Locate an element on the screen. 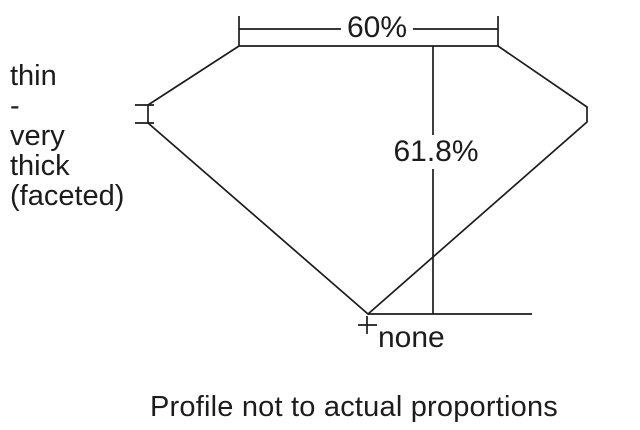  figure-caption: Profile not to actual proportions is located at coordinates (354, 407).